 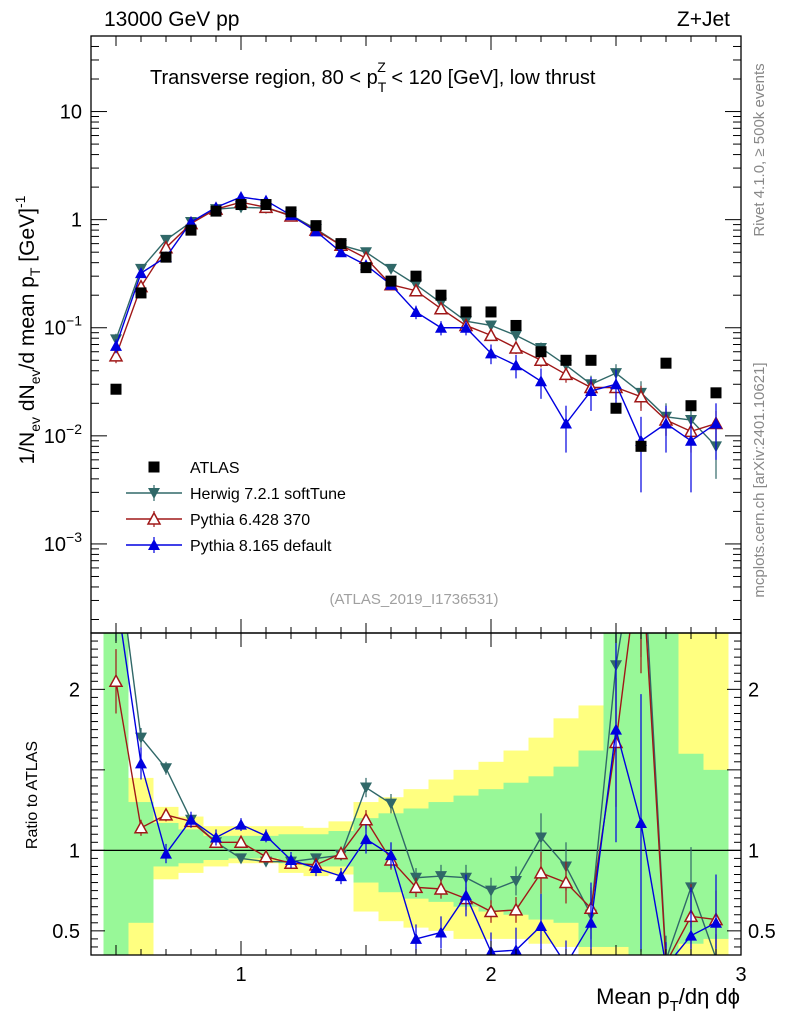 I want to click on y-tick-label: 10−3, so click(x=63, y=542).